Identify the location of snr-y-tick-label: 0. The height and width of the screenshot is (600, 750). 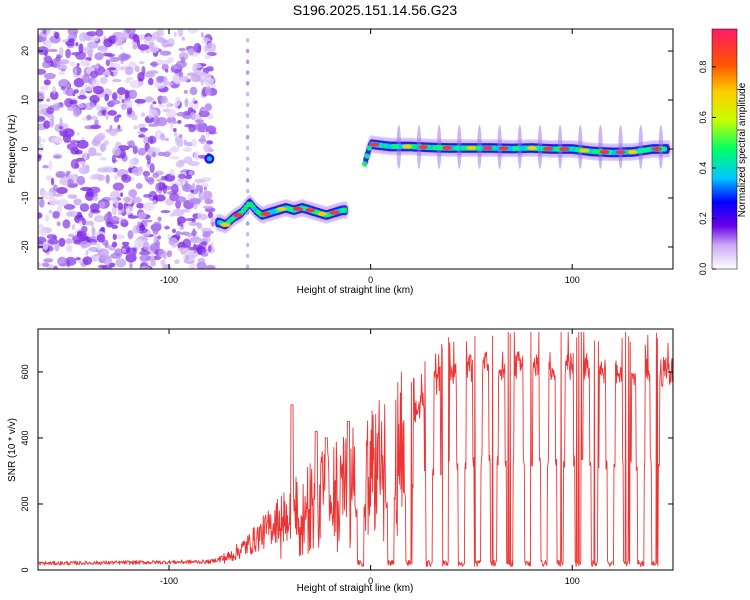
(25, 569).